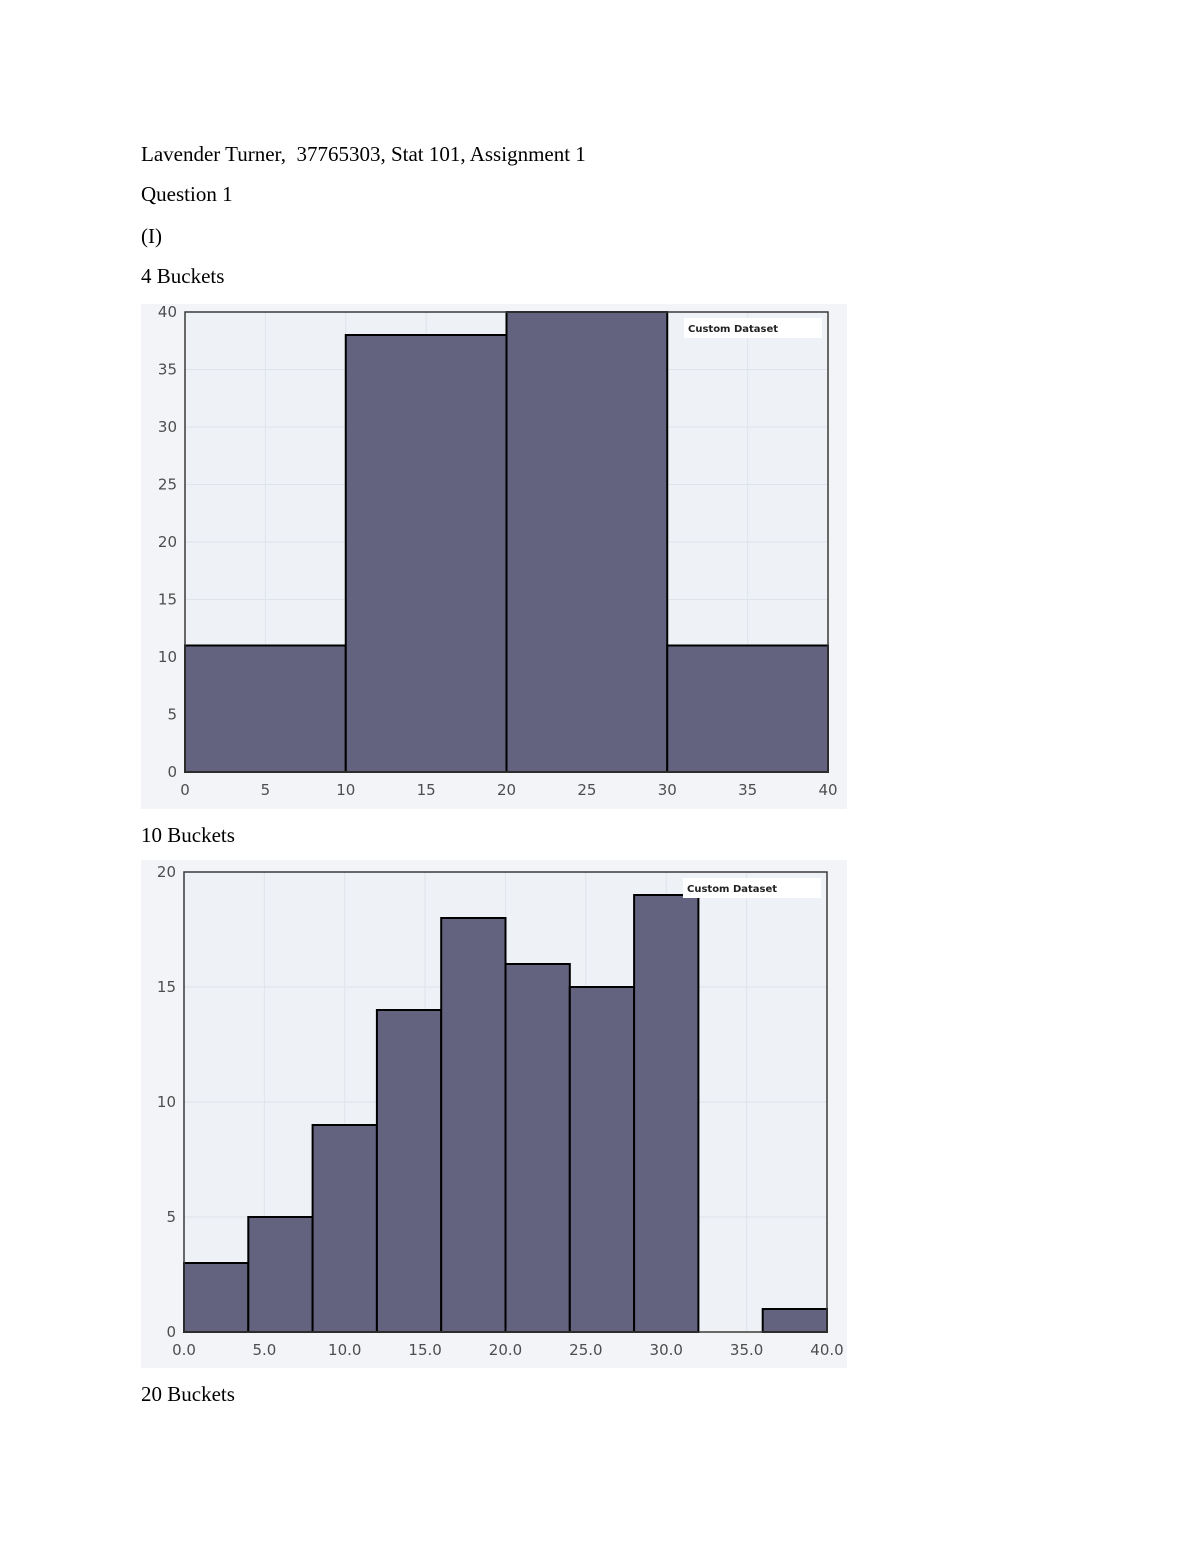 The height and width of the screenshot is (1553, 1200). What do you see at coordinates (183, 276) in the screenshot?
I see `section-heading-4-buckets: 4 Buckets` at bounding box center [183, 276].